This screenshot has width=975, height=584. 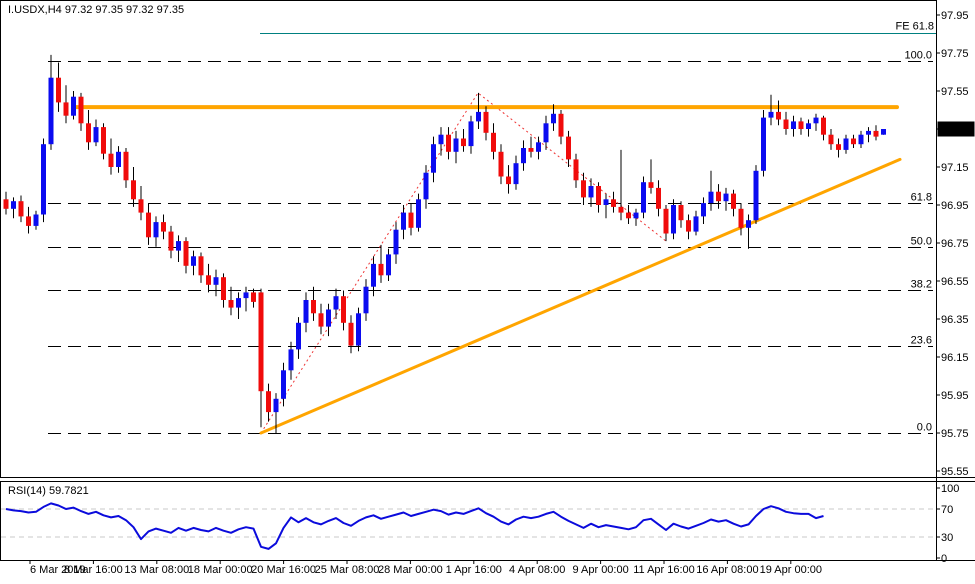 What do you see at coordinates (410, 570) in the screenshot?
I see `time-tick-label: 28 Mar 00:00` at bounding box center [410, 570].